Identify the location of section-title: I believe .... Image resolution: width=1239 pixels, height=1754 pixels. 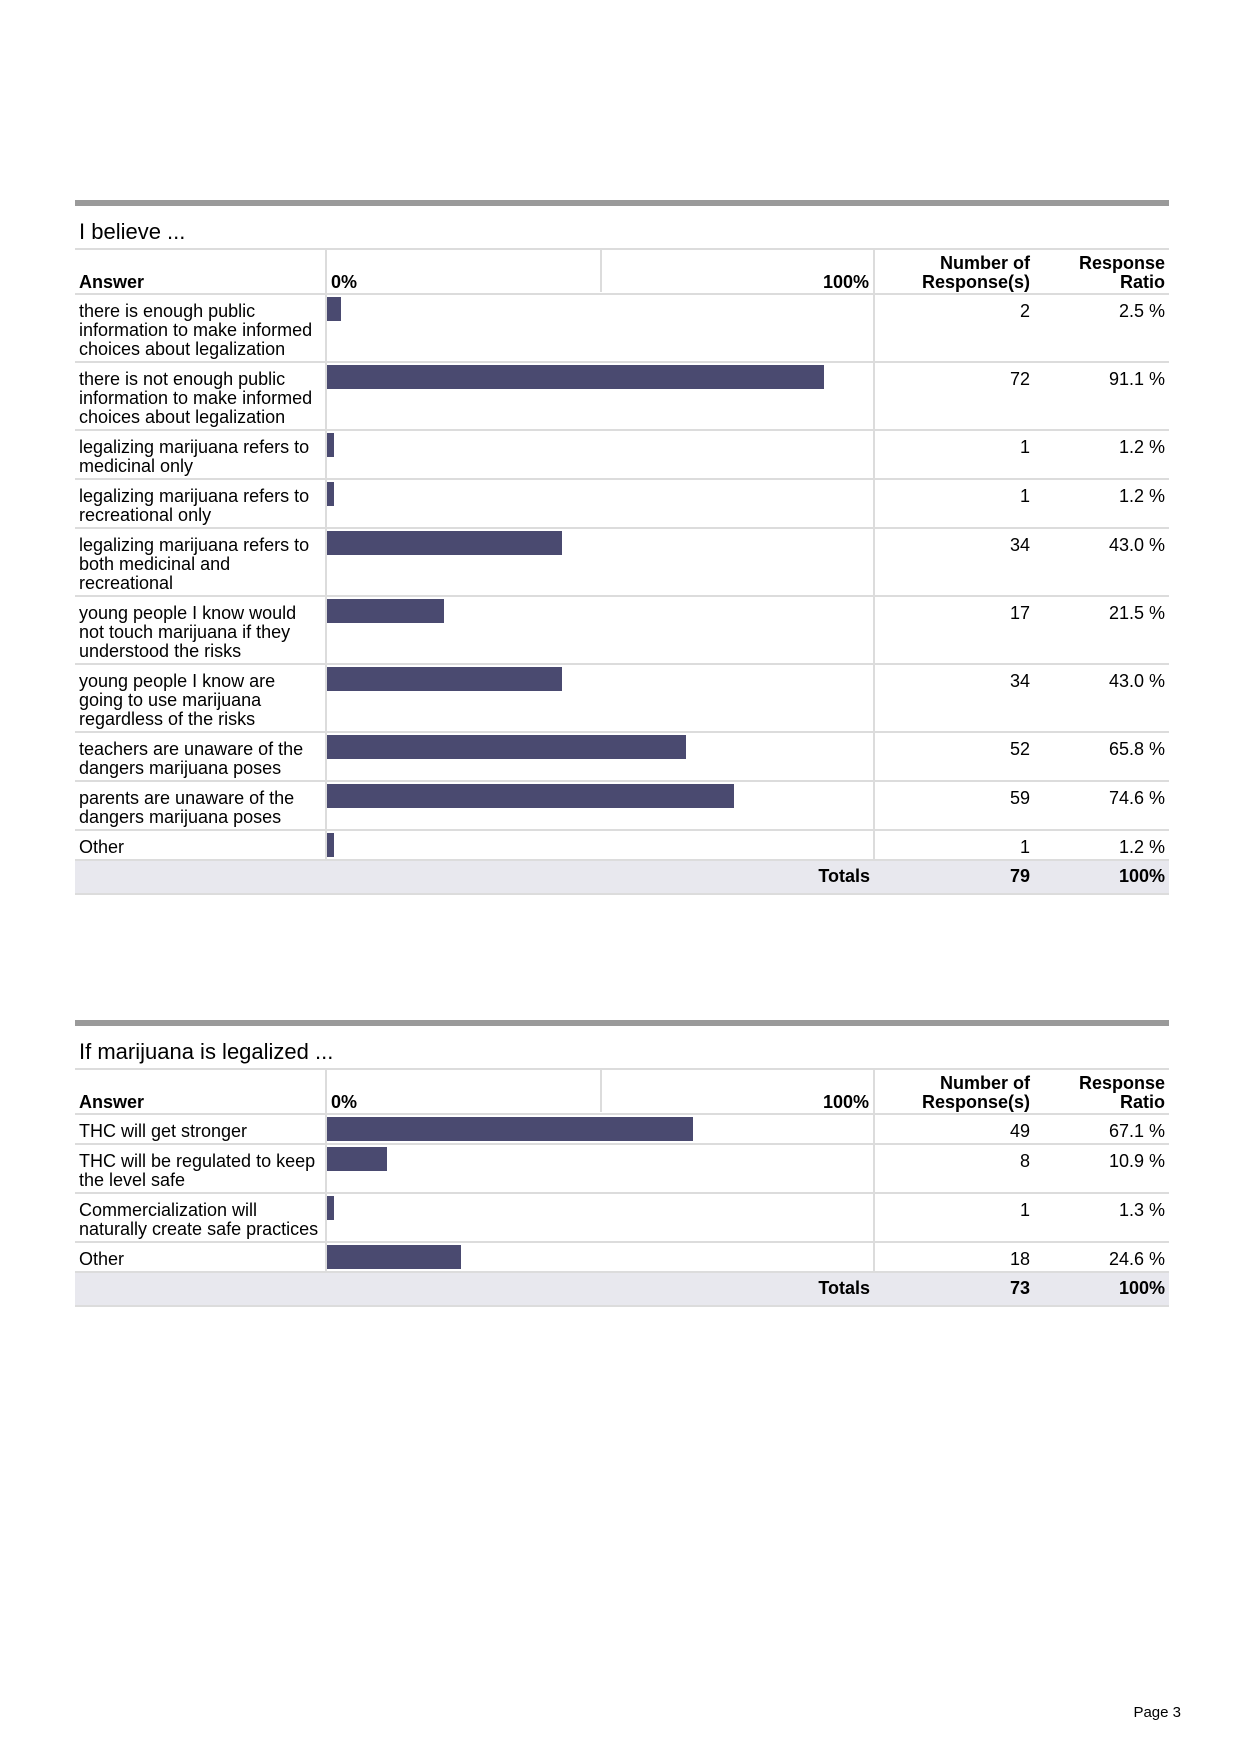
(132, 231).